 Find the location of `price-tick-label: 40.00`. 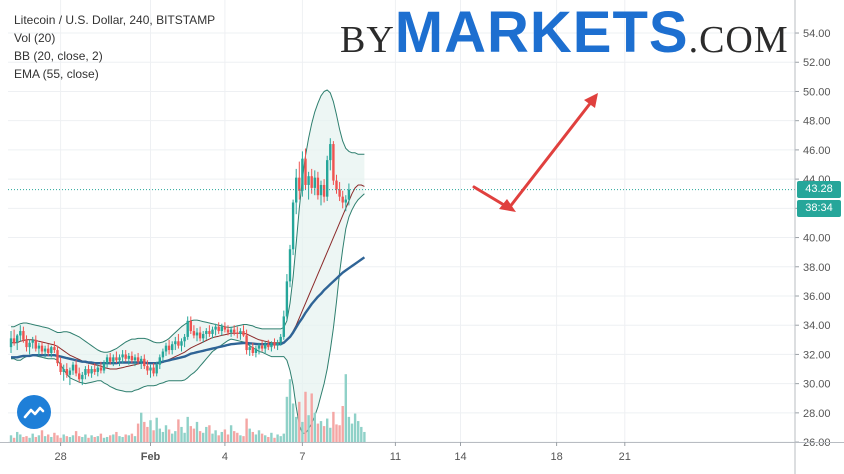

price-tick-label: 40.00 is located at coordinates (817, 239).